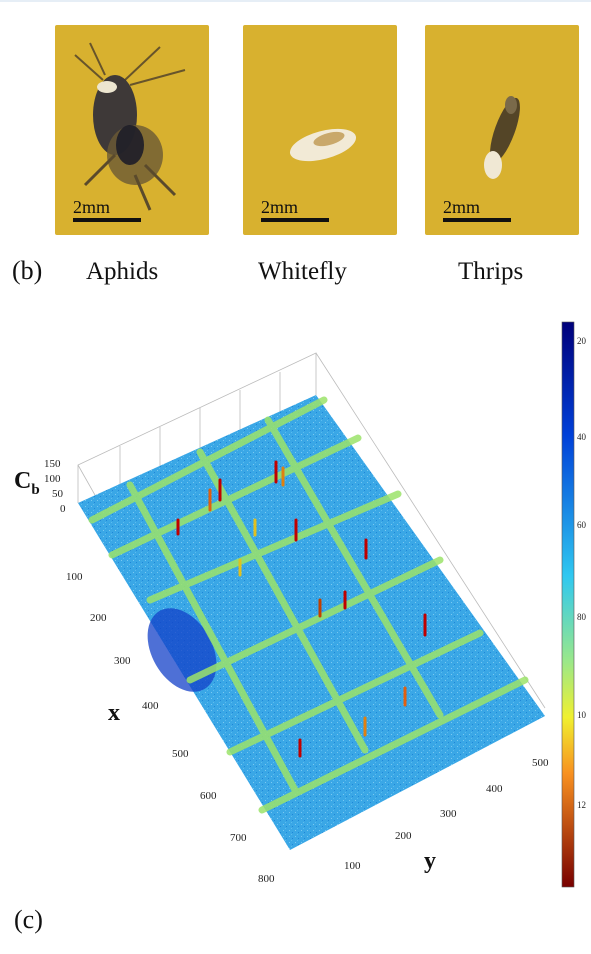 The height and width of the screenshot is (954, 591). I want to click on whitefly-photo: 2mm, so click(320, 130).